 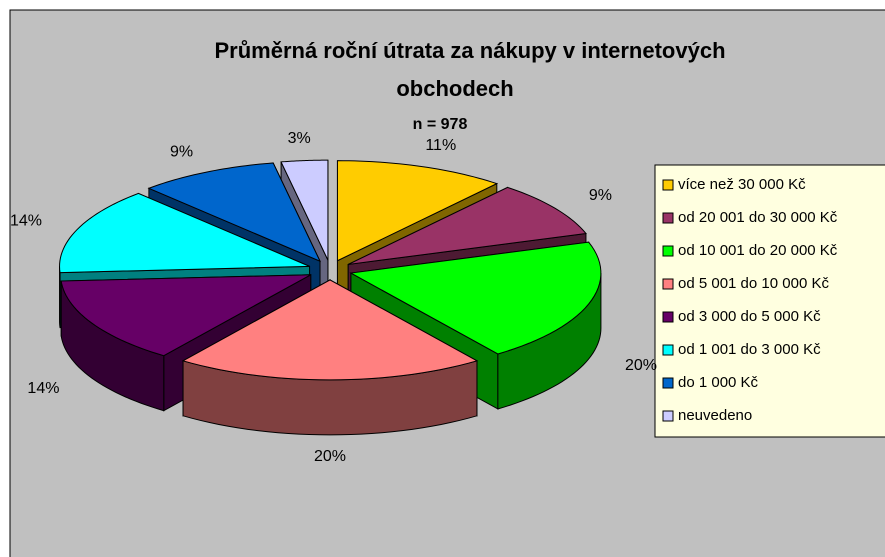 I want to click on legend-label: od 1 001 do 3 000 Kč, so click(x=749, y=349).